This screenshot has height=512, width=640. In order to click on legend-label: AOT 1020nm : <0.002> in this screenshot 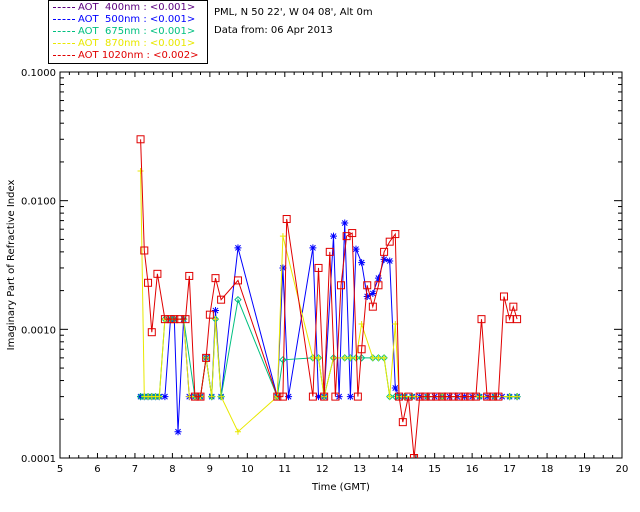, I will do `click(138, 55)`.